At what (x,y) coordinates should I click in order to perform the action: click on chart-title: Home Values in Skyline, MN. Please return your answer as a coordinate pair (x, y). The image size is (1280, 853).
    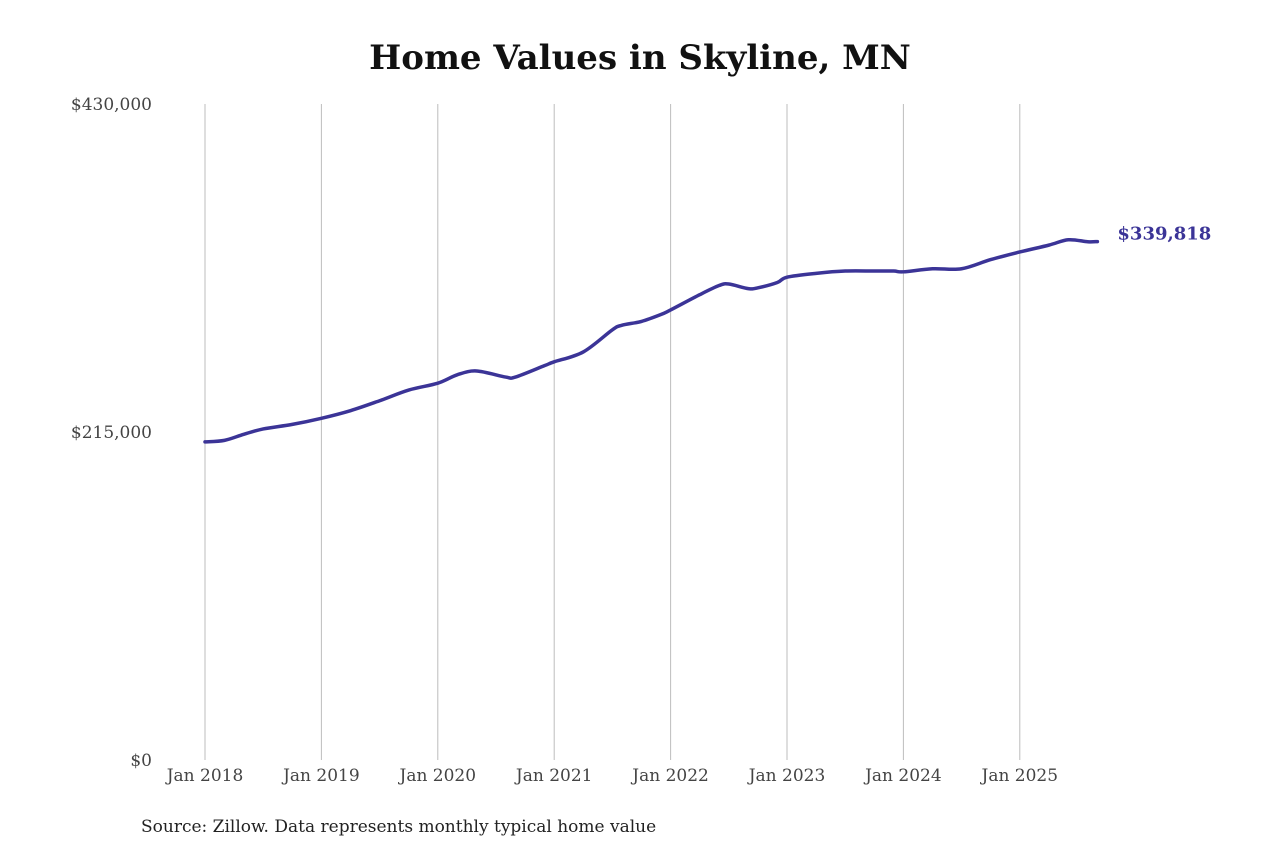
    Looking at the image, I should click on (640, 58).